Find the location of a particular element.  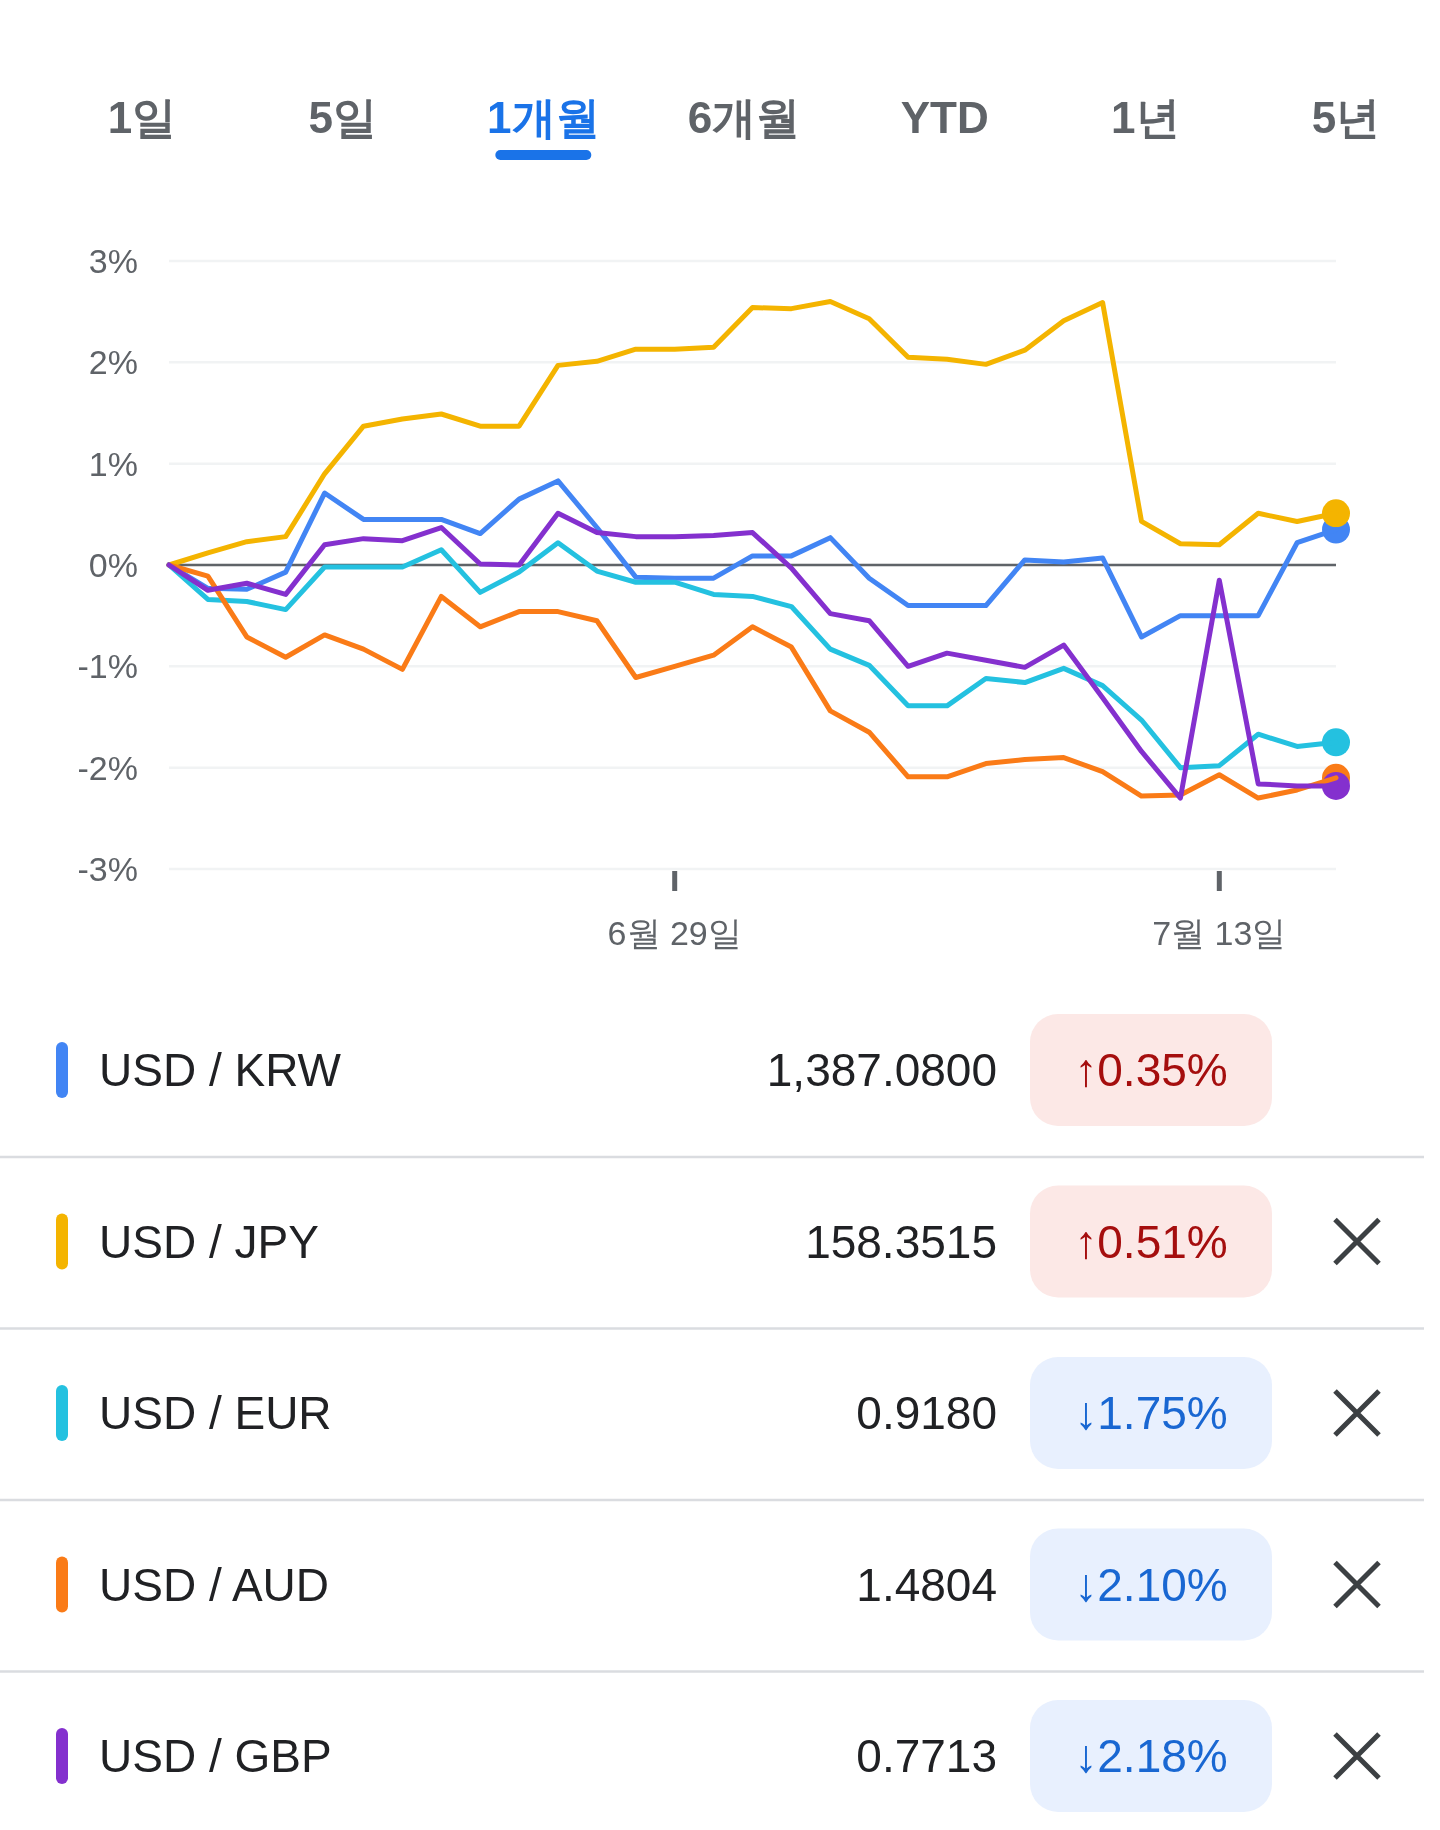

y-tick-label: 0% is located at coordinates (113, 565).